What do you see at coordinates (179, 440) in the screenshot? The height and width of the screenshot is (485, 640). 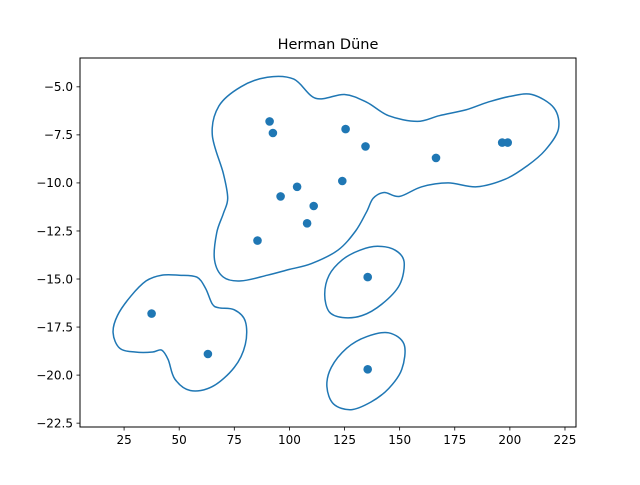 I see `x-tick-label: 50` at bounding box center [179, 440].